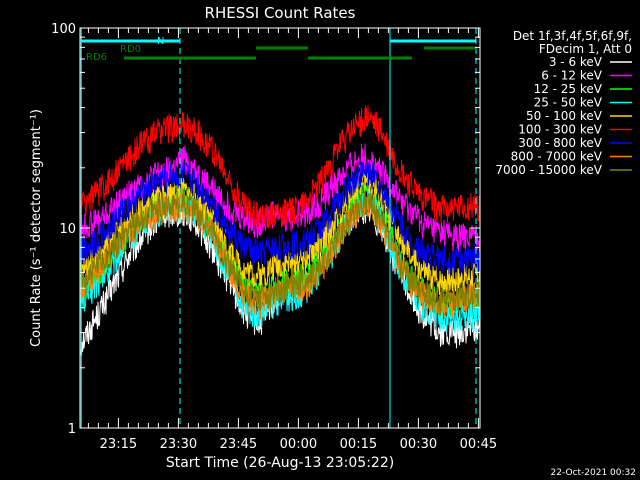 The width and height of the screenshot is (640, 480). Describe the element at coordinates (593, 473) in the screenshot. I see `timestamp: 22-Oct-2021 00:32` at that location.